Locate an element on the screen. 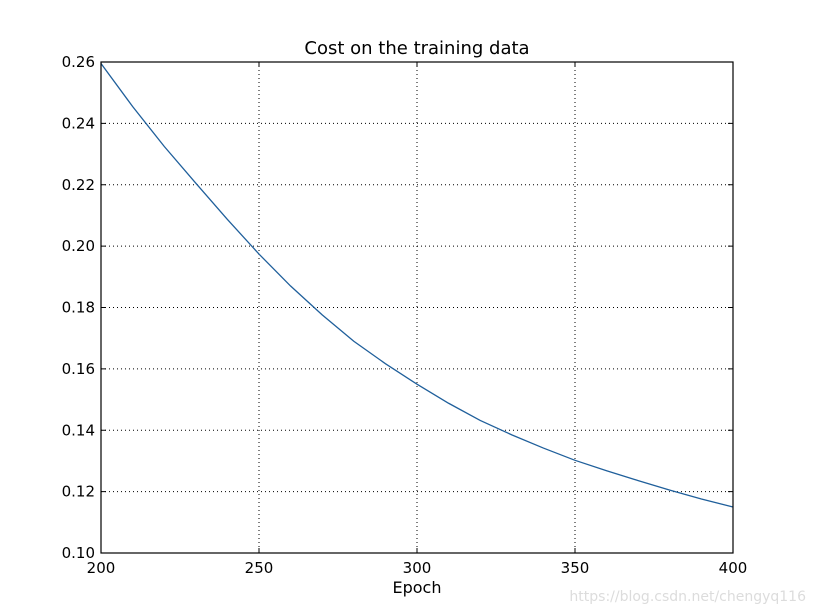 The height and width of the screenshot is (615, 815). x-tick-label: 200 is located at coordinates (101, 568).